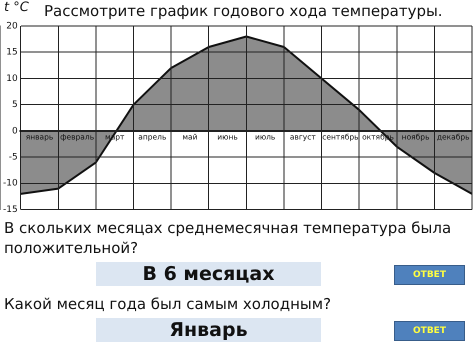 The height and width of the screenshot is (355, 474). What do you see at coordinates (12, 53) in the screenshot?
I see `y-tick-label: 15` at bounding box center [12, 53].